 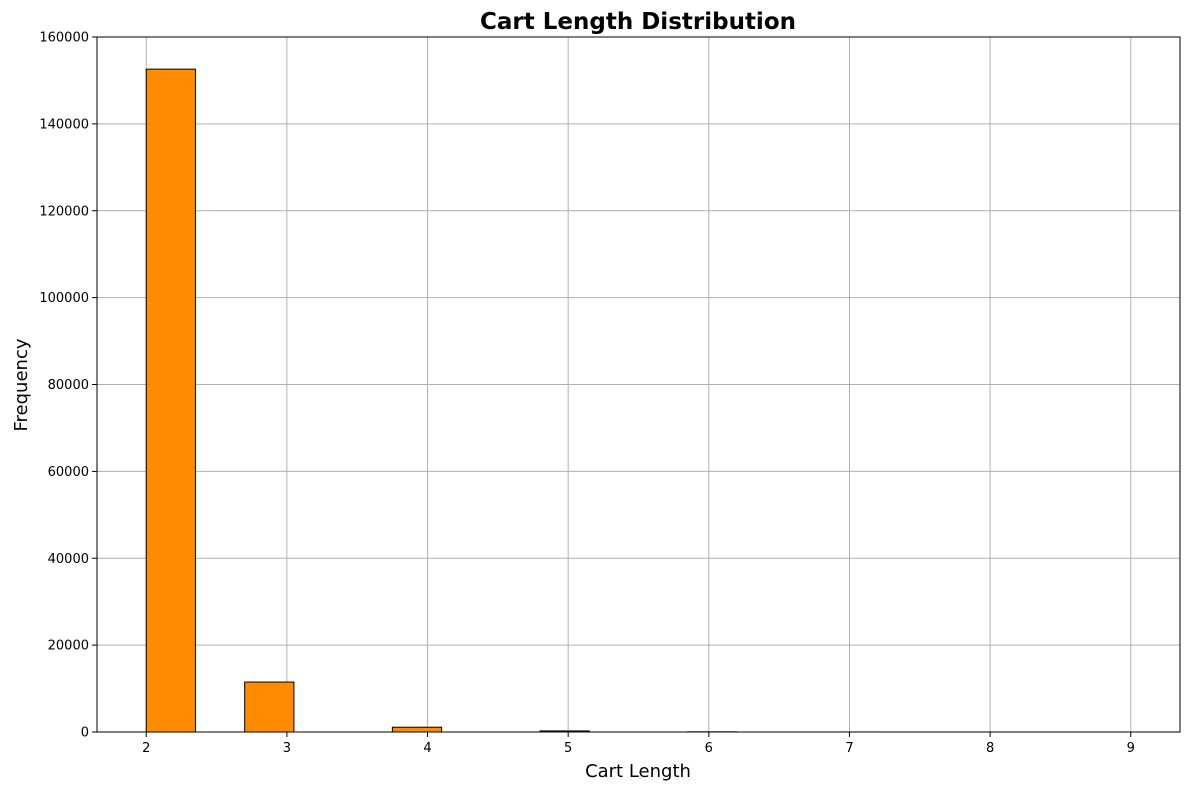 What do you see at coordinates (849, 748) in the screenshot?
I see `x-tick-label: 7` at bounding box center [849, 748].